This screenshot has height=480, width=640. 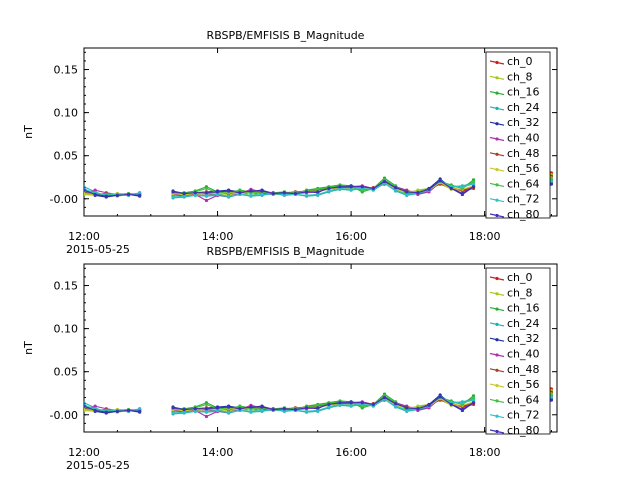 I want to click on x-tick-label: 16:00, so click(x=351, y=236).